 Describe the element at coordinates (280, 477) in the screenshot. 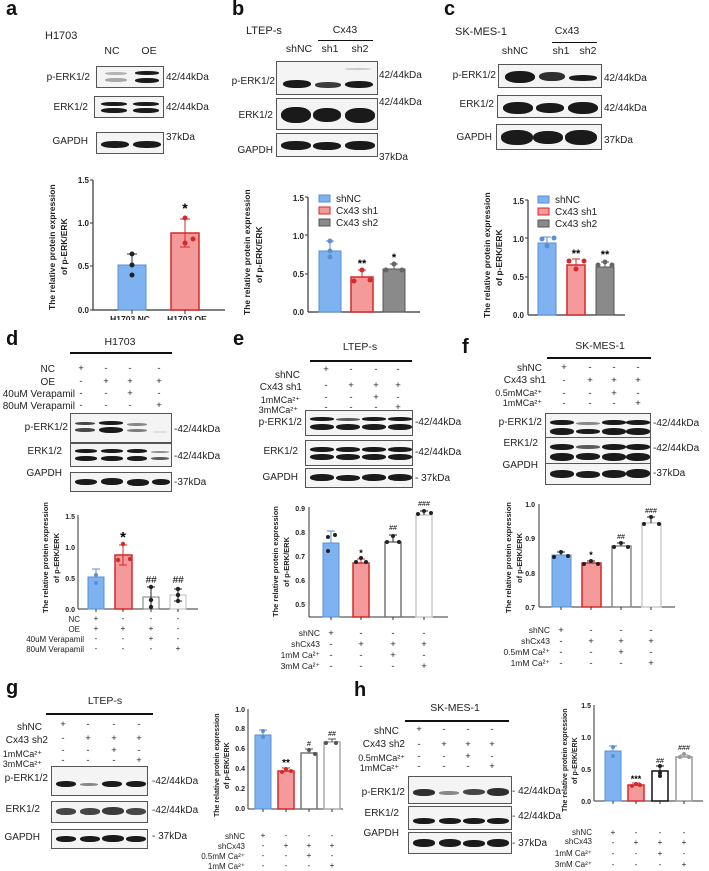

I see `condition-label: GAPDH` at that location.